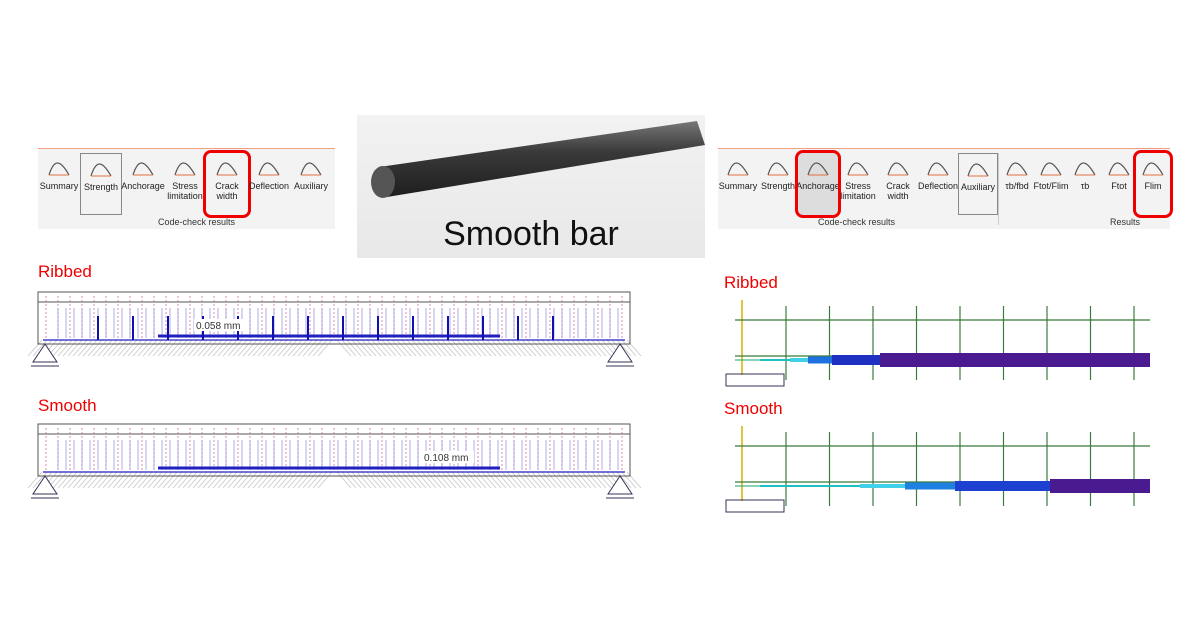 The height and width of the screenshot is (630, 1200). I want to click on beam, so click(334, 318).